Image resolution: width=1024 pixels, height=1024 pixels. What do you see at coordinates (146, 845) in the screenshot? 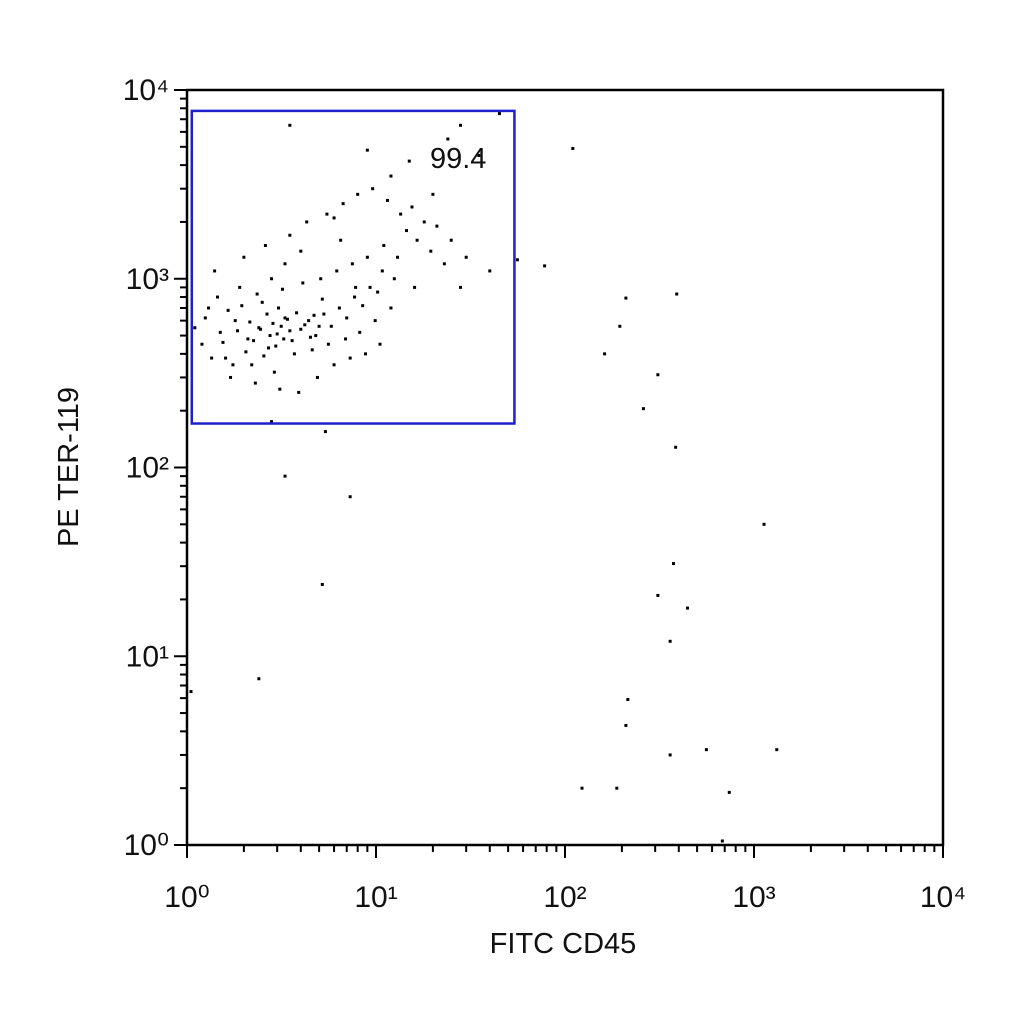
I see `y-tick-label: 10⁰` at bounding box center [146, 845].